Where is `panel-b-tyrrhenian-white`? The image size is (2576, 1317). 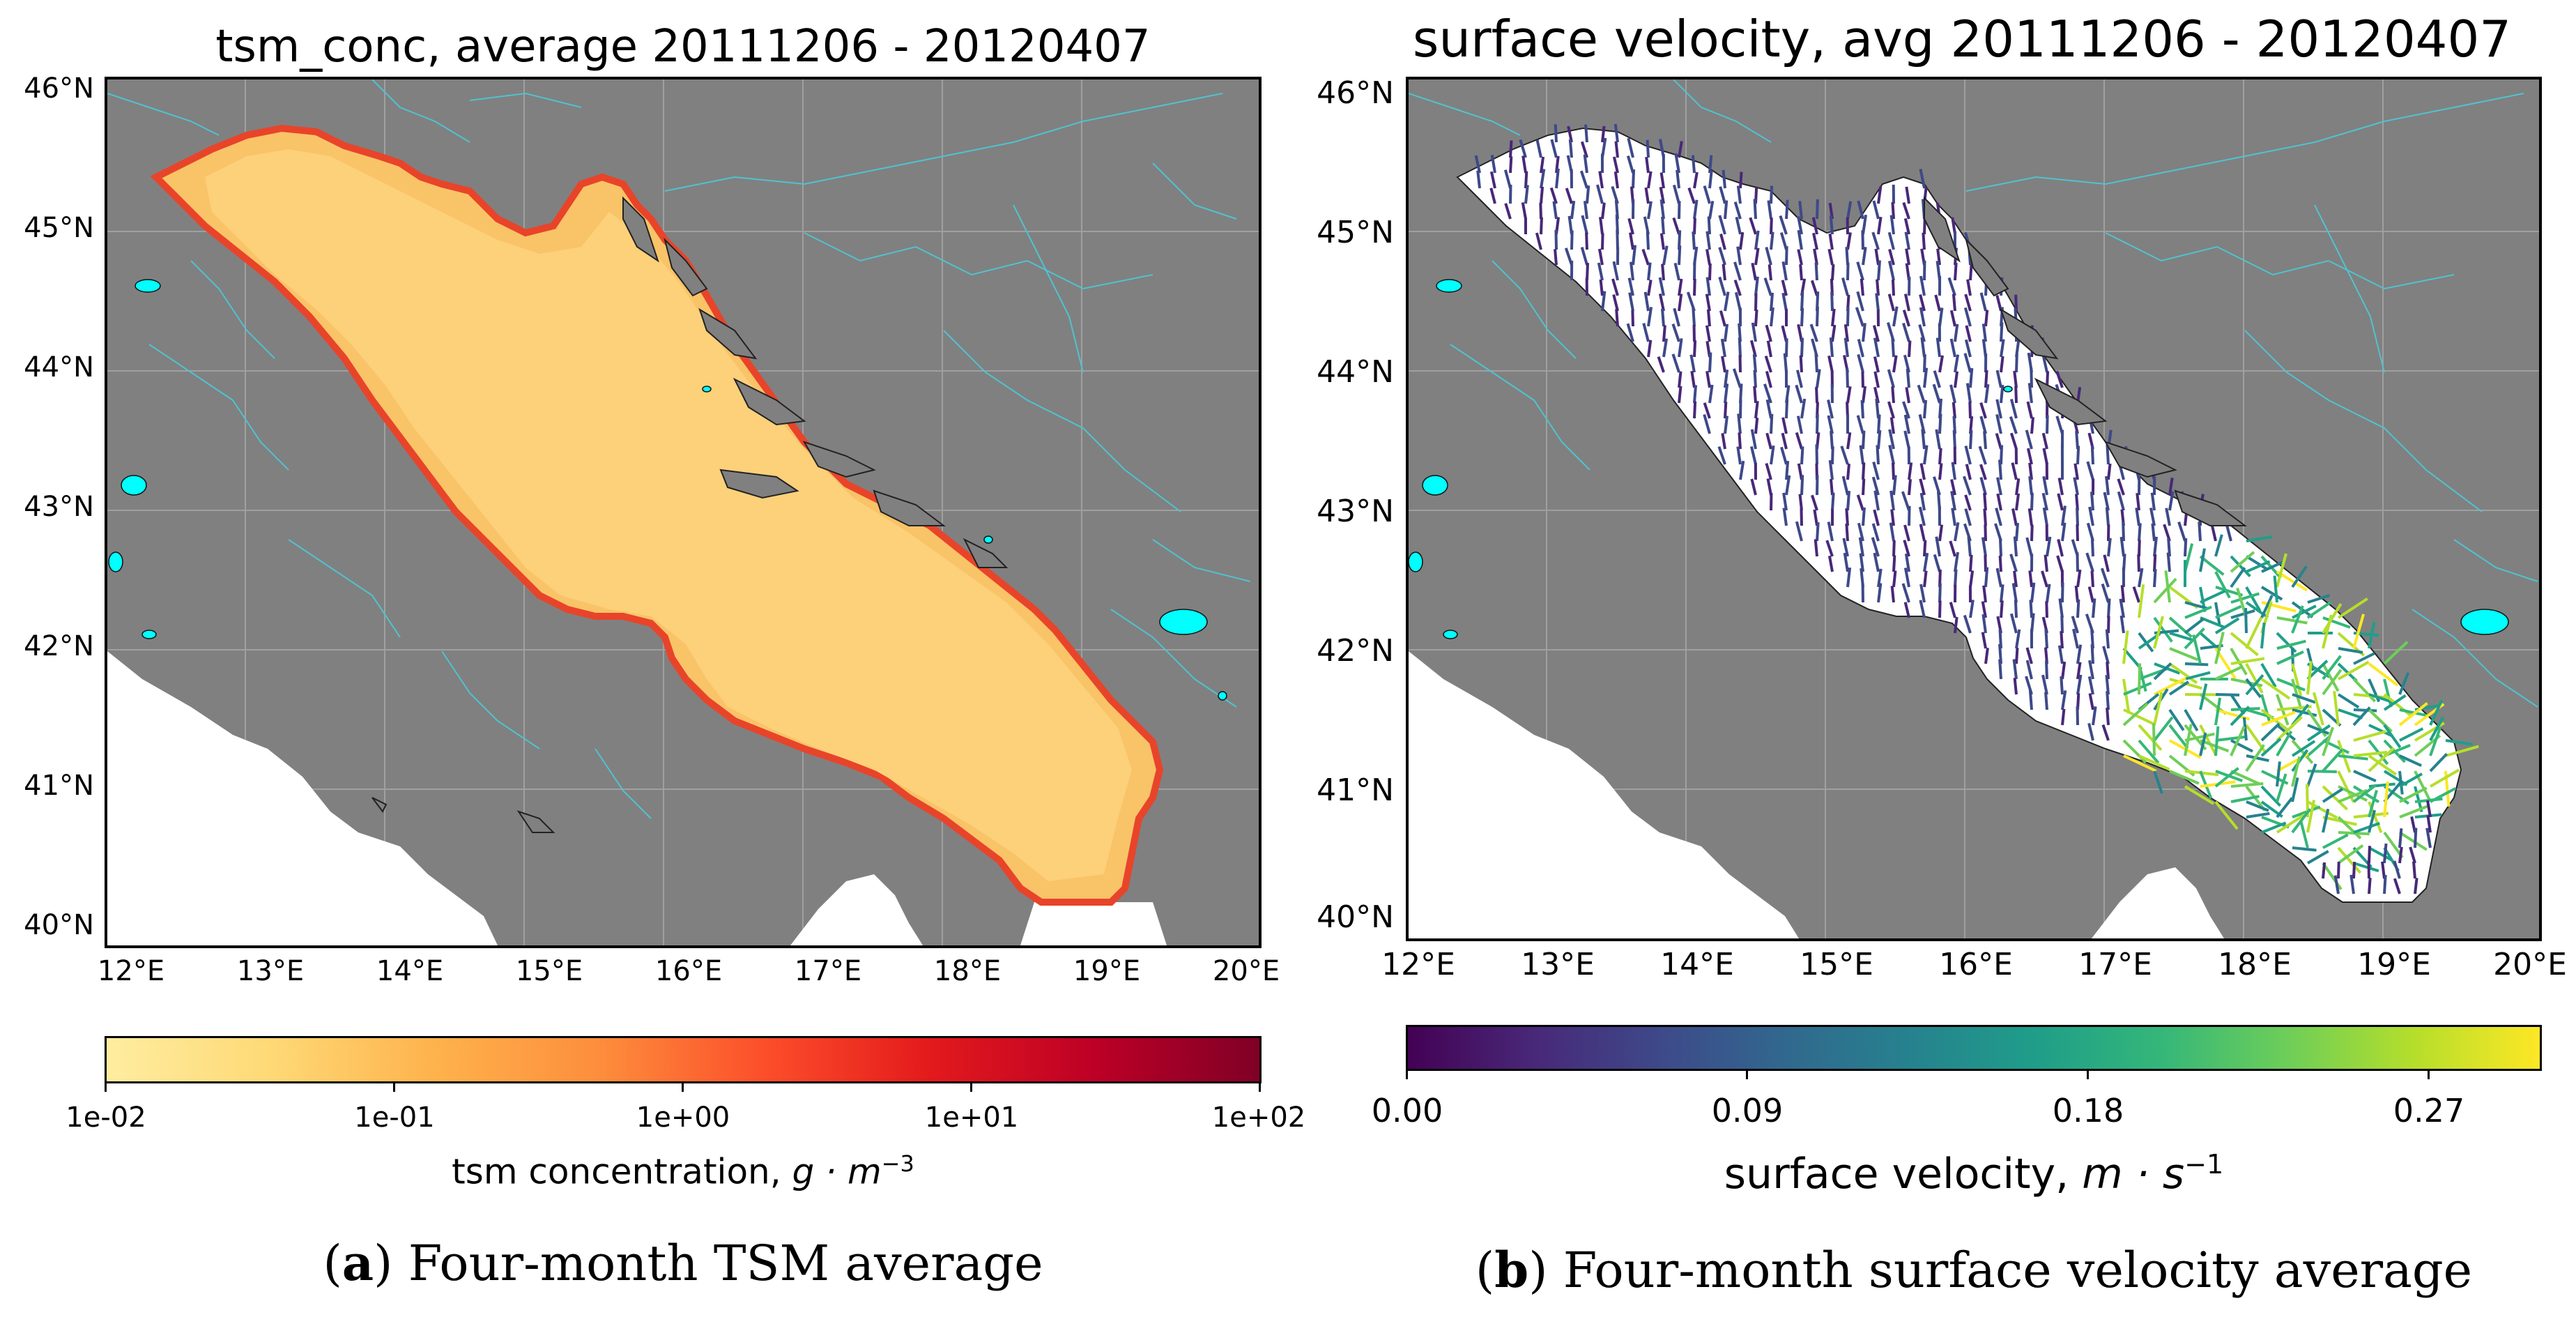 panel-b-tyrrhenian-white is located at coordinates (1604, 795).